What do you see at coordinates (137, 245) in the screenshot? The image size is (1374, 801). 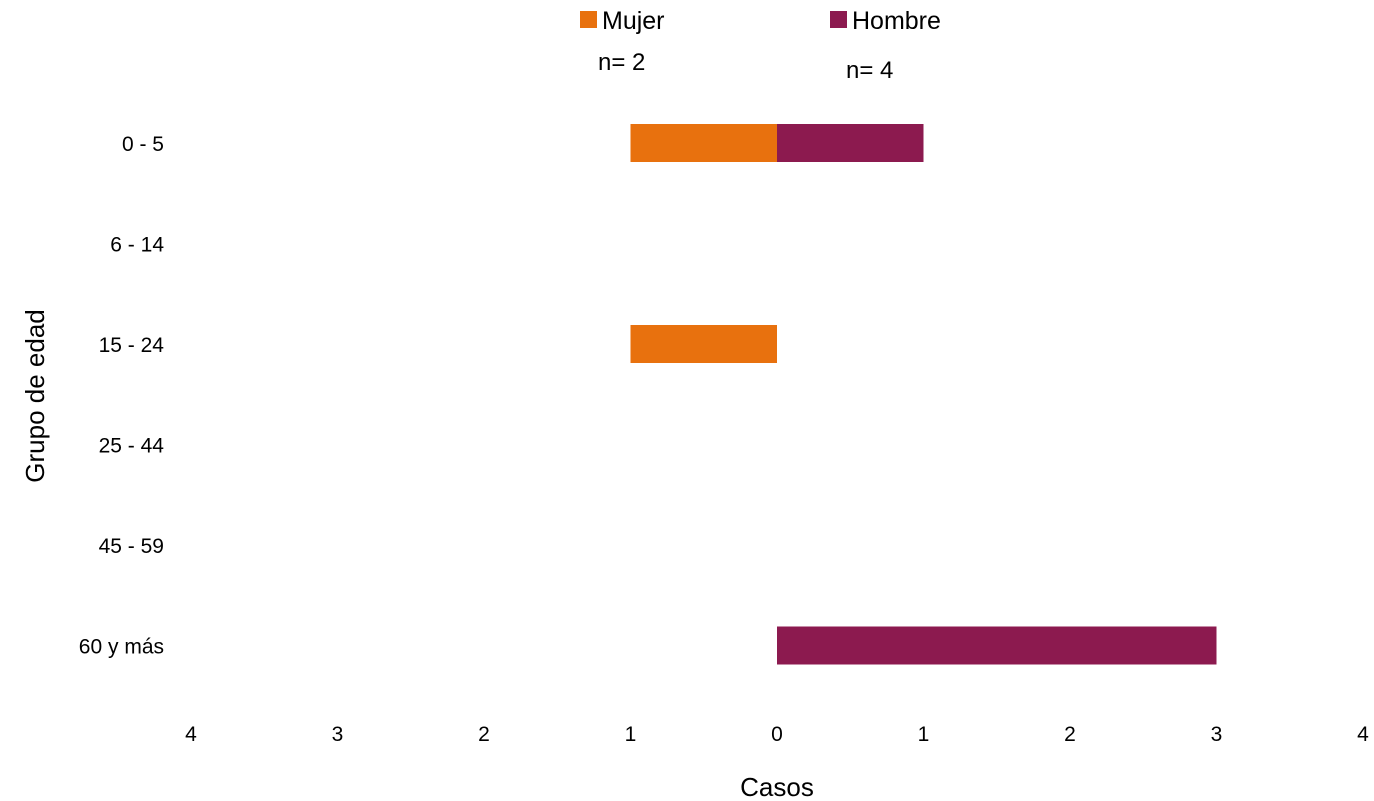 I see `y-tick-label-6-14: 6 - 14` at bounding box center [137, 245].